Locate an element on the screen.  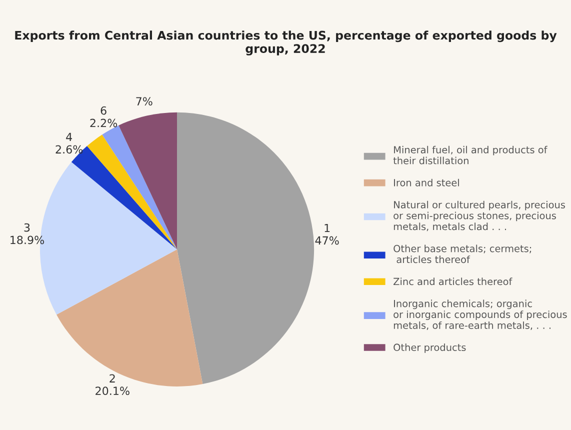
data-label: 2 20.1% is located at coordinates (113, 385).